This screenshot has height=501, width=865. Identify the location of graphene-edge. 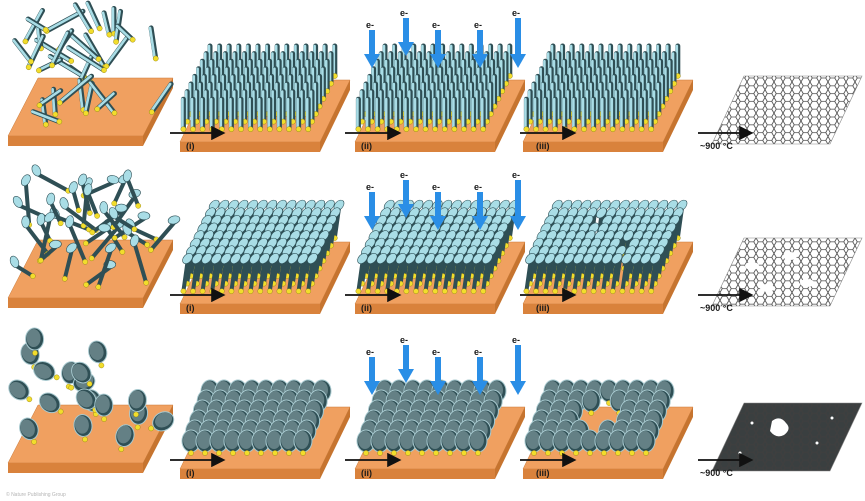
(787, 437).